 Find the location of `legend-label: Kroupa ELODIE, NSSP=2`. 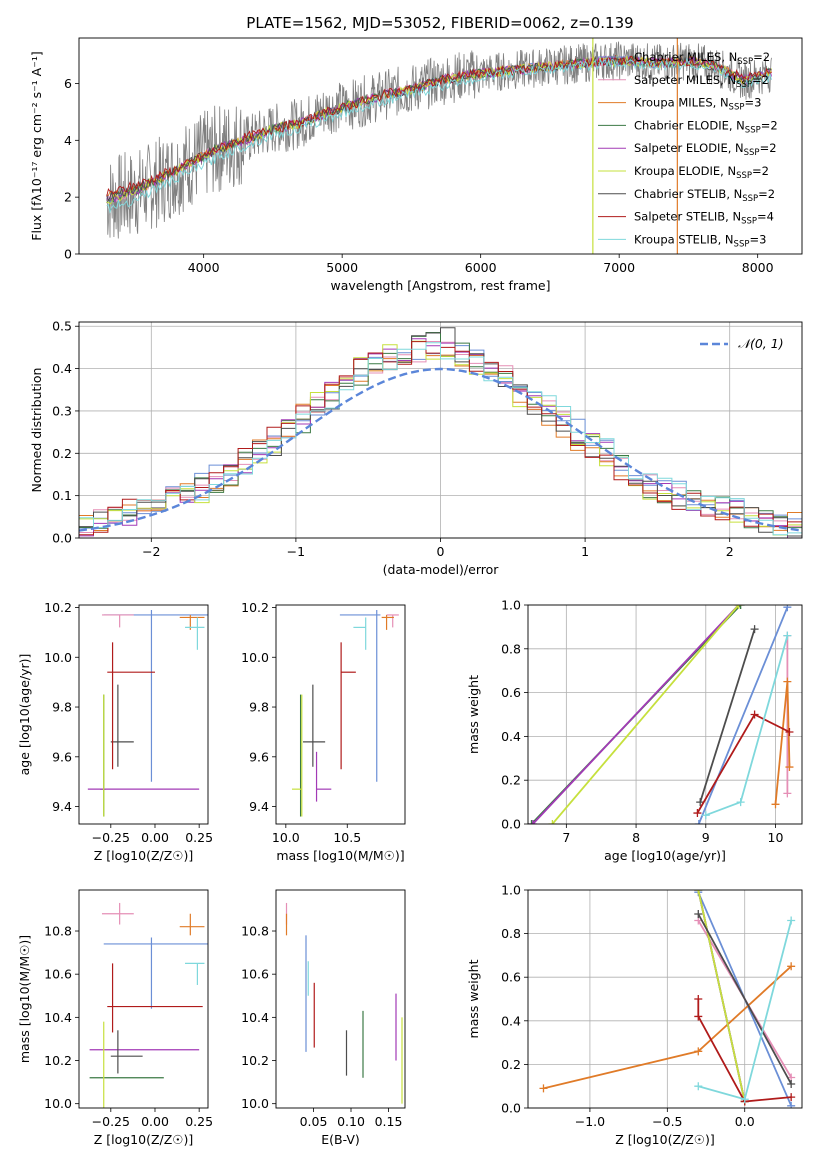

legend-label: Kroupa ELODIE, NSSP=2 is located at coordinates (701, 172).